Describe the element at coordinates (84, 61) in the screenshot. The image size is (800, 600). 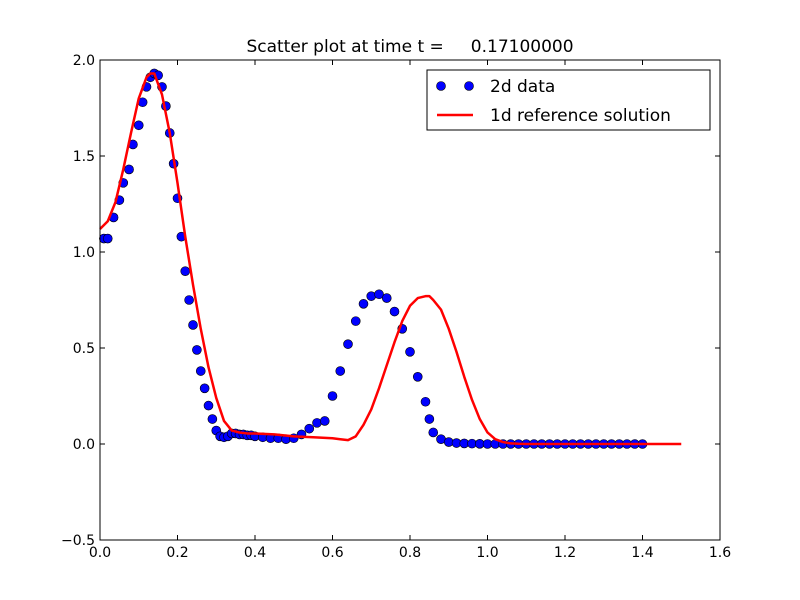
I see `y-tick-label: 2.0` at that location.